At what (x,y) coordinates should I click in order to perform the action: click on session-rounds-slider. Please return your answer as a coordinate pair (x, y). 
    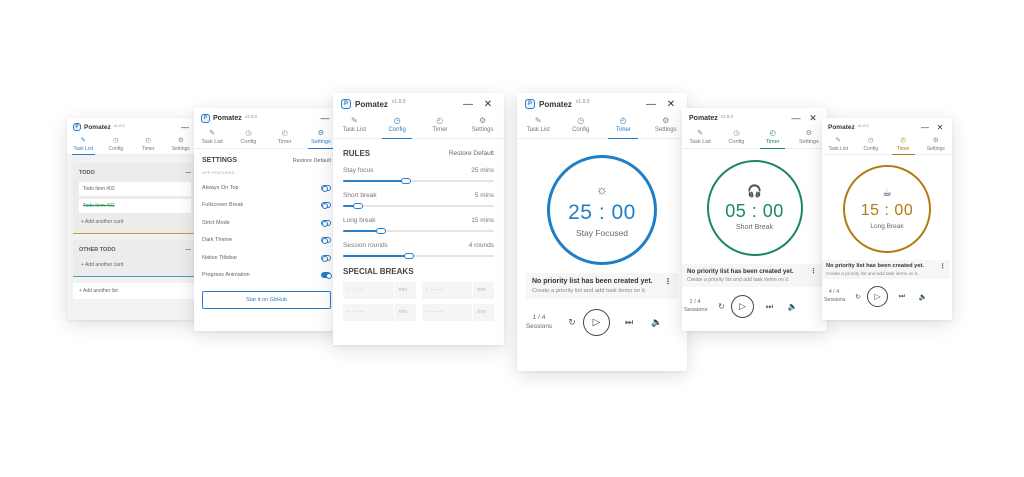
    Looking at the image, I should click on (418, 255).